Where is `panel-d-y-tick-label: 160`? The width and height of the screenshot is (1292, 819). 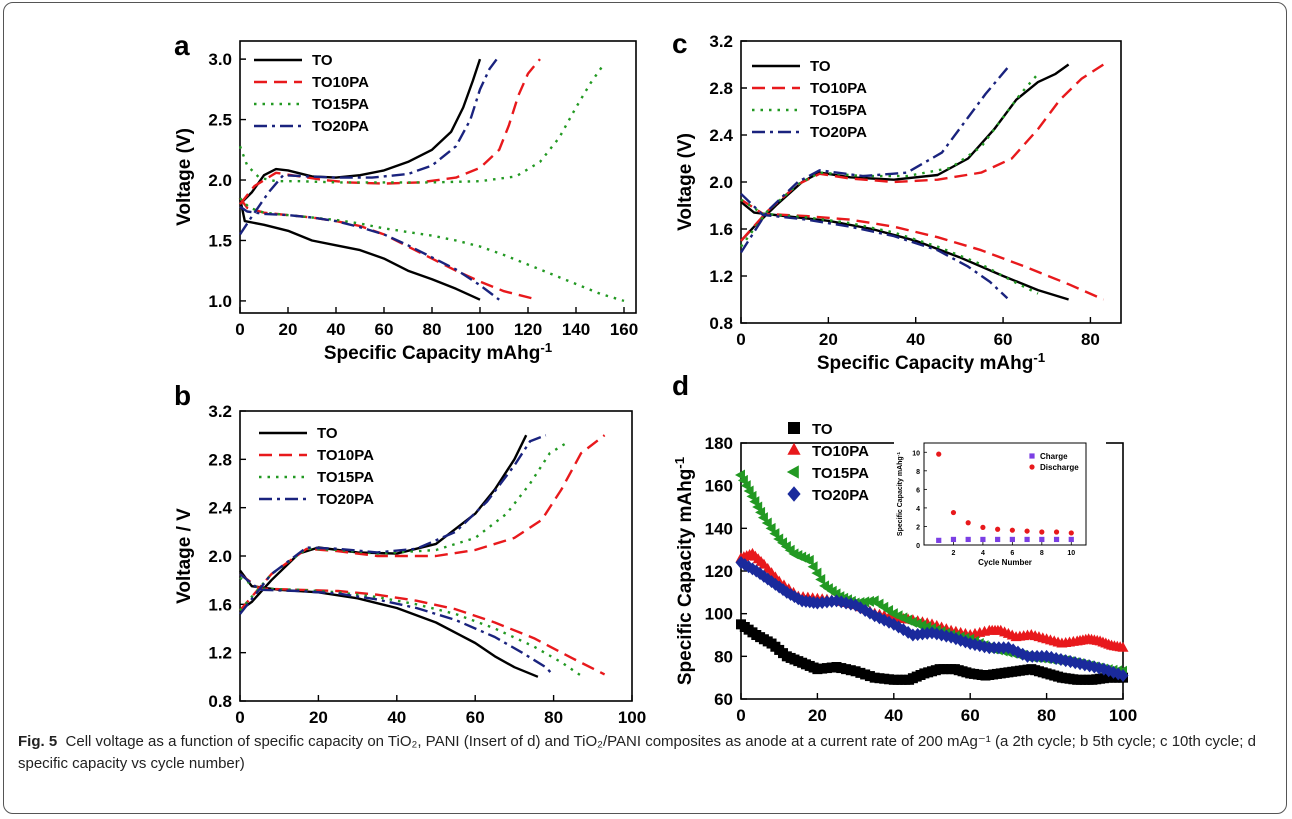 panel-d-y-tick-label: 160 is located at coordinates (719, 486).